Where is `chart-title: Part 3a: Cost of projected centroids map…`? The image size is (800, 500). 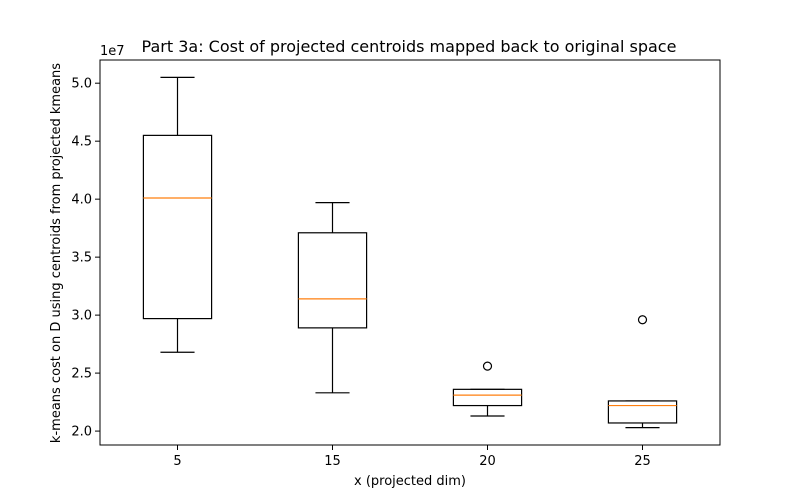
chart-title: Part 3a: Cost of projected centroids map… is located at coordinates (409, 46).